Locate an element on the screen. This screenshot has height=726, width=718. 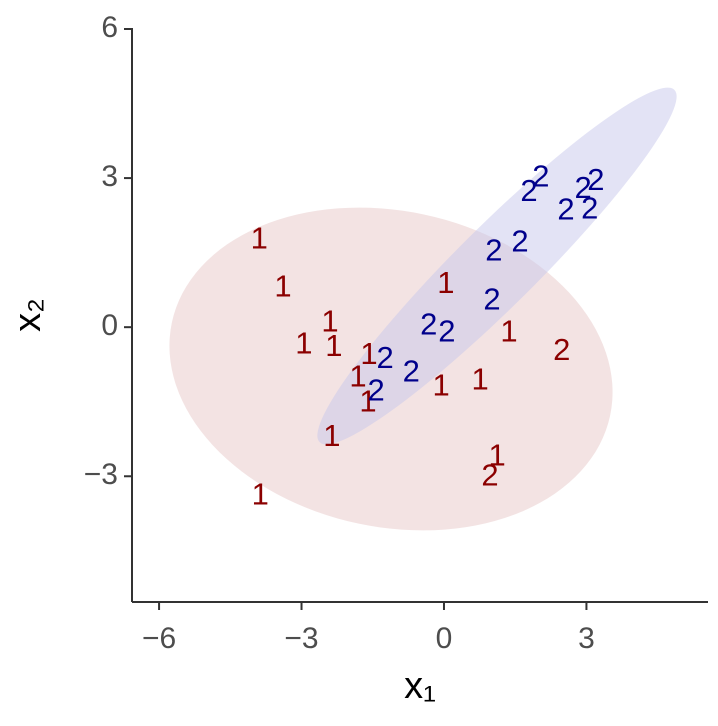
y-tick-label: 3 is located at coordinates (109, 176).